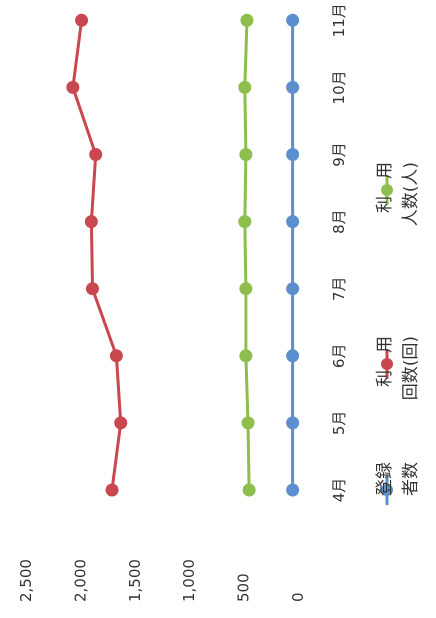 The image size is (436, 618). Describe the element at coordinates (162, 580) in the screenshot. I see `y-axis-ticks: 2,500 2,000 1,500 1,000 500 0` at that location.